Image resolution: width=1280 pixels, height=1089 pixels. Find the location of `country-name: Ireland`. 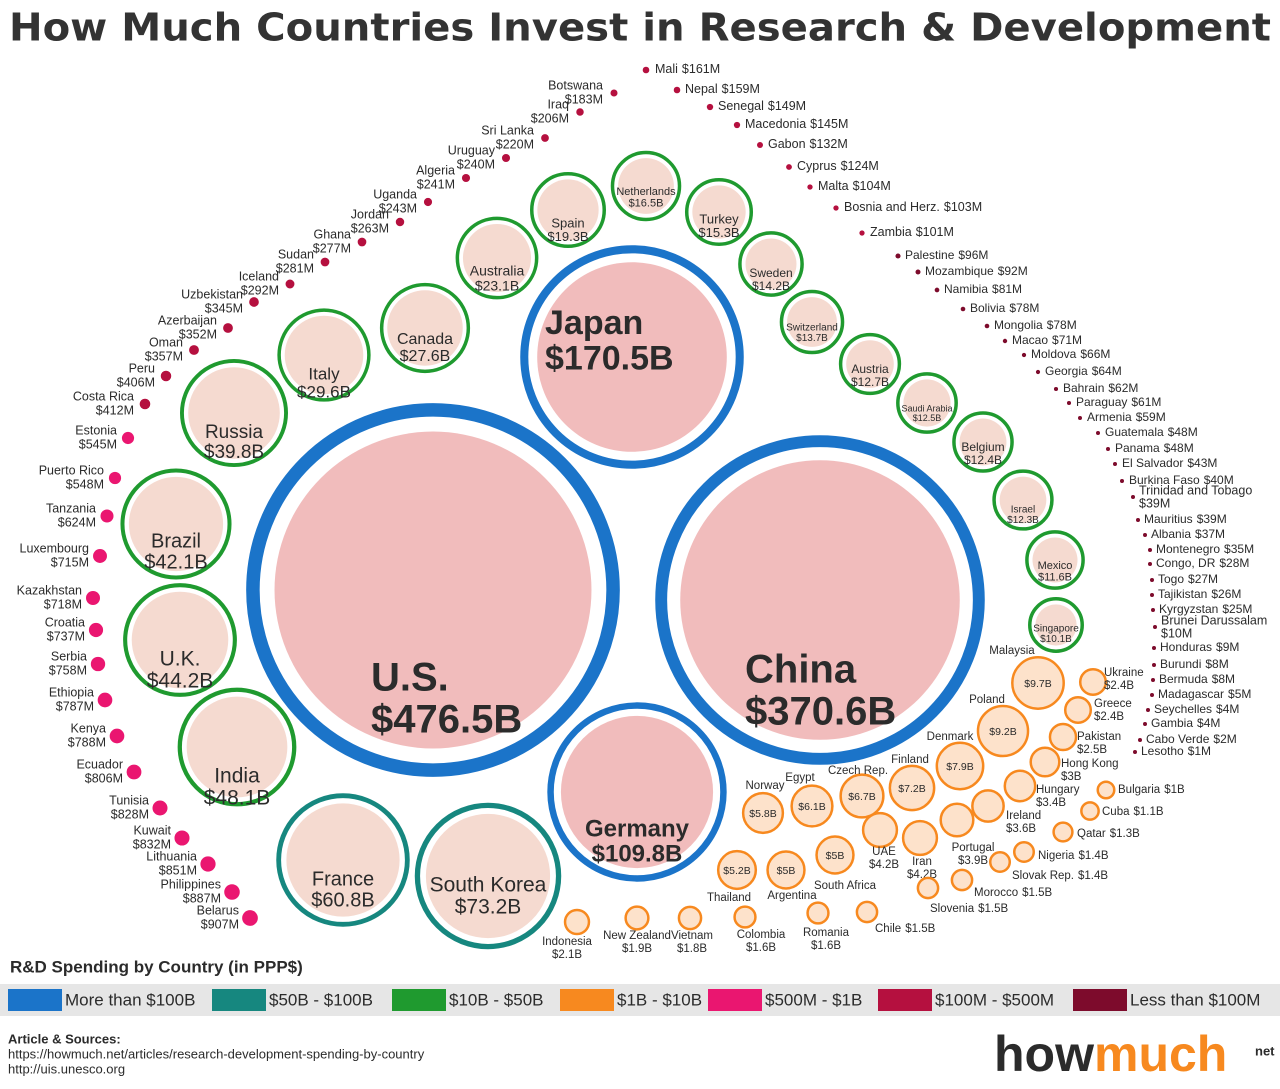

country-name: Ireland is located at coordinates (1023, 816).